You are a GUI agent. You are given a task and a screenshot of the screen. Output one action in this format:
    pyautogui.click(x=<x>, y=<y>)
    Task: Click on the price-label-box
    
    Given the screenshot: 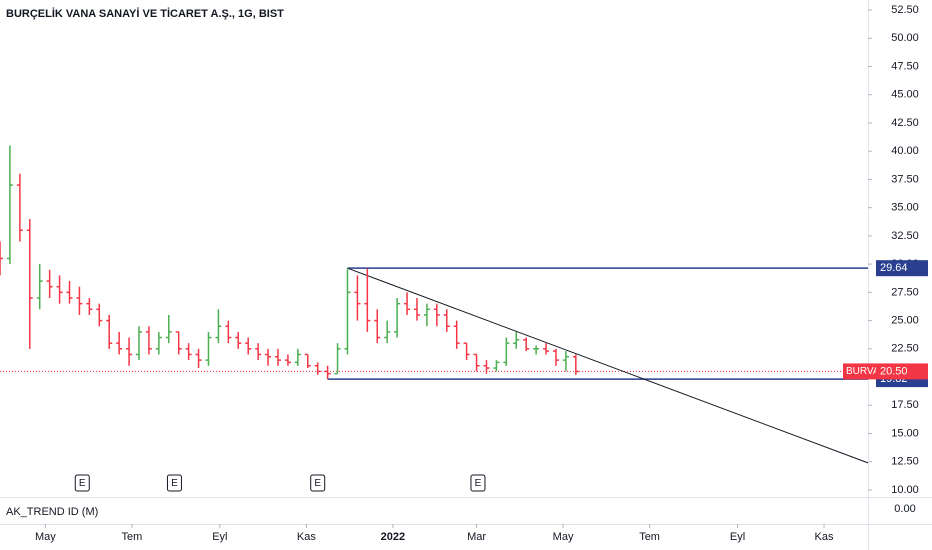 What is the action you would take?
    pyautogui.click(x=902, y=268)
    